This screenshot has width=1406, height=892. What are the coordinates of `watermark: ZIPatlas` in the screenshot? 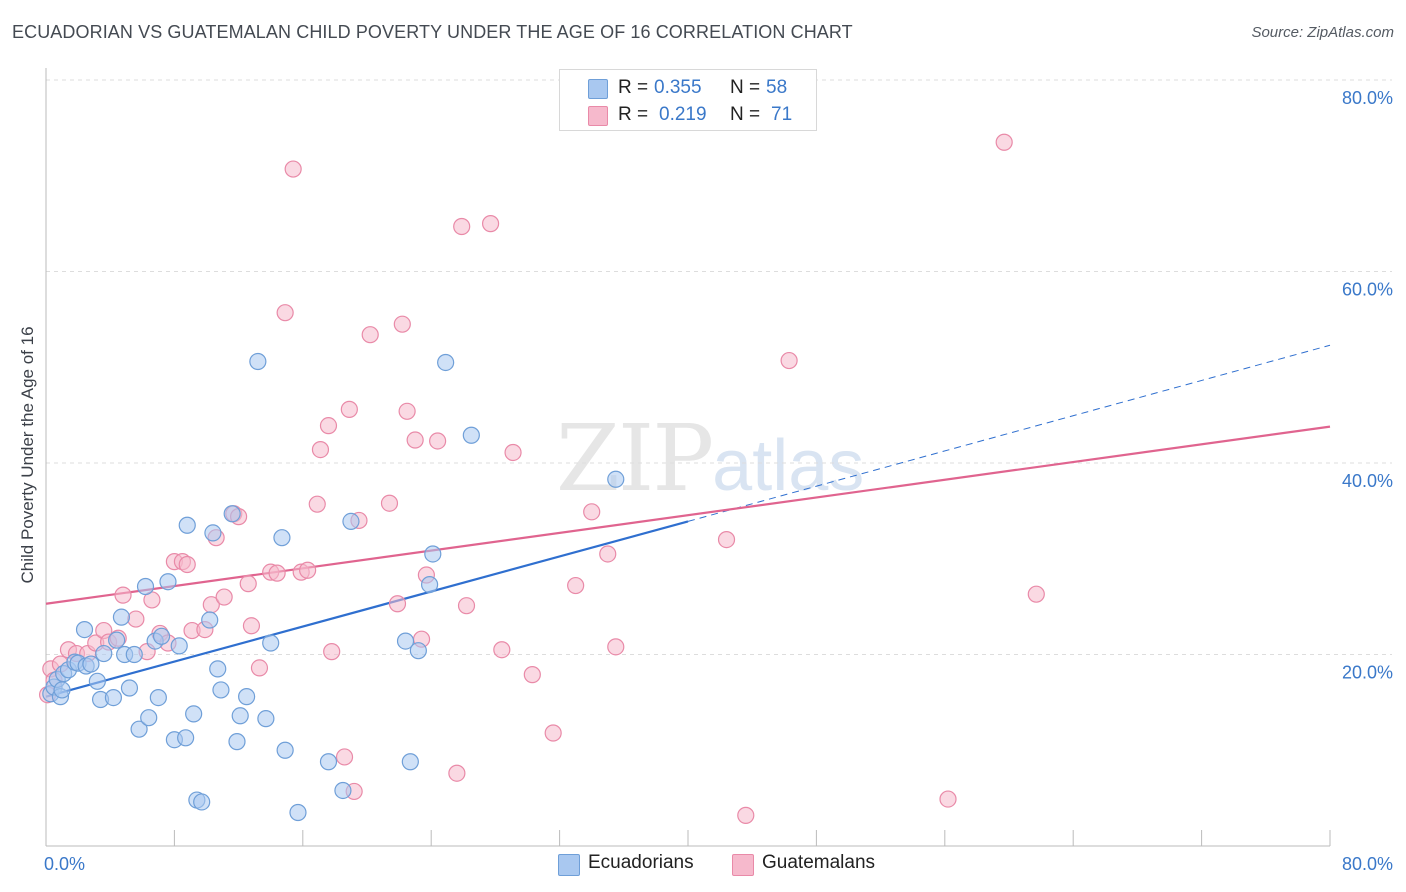 It's located at (710, 458).